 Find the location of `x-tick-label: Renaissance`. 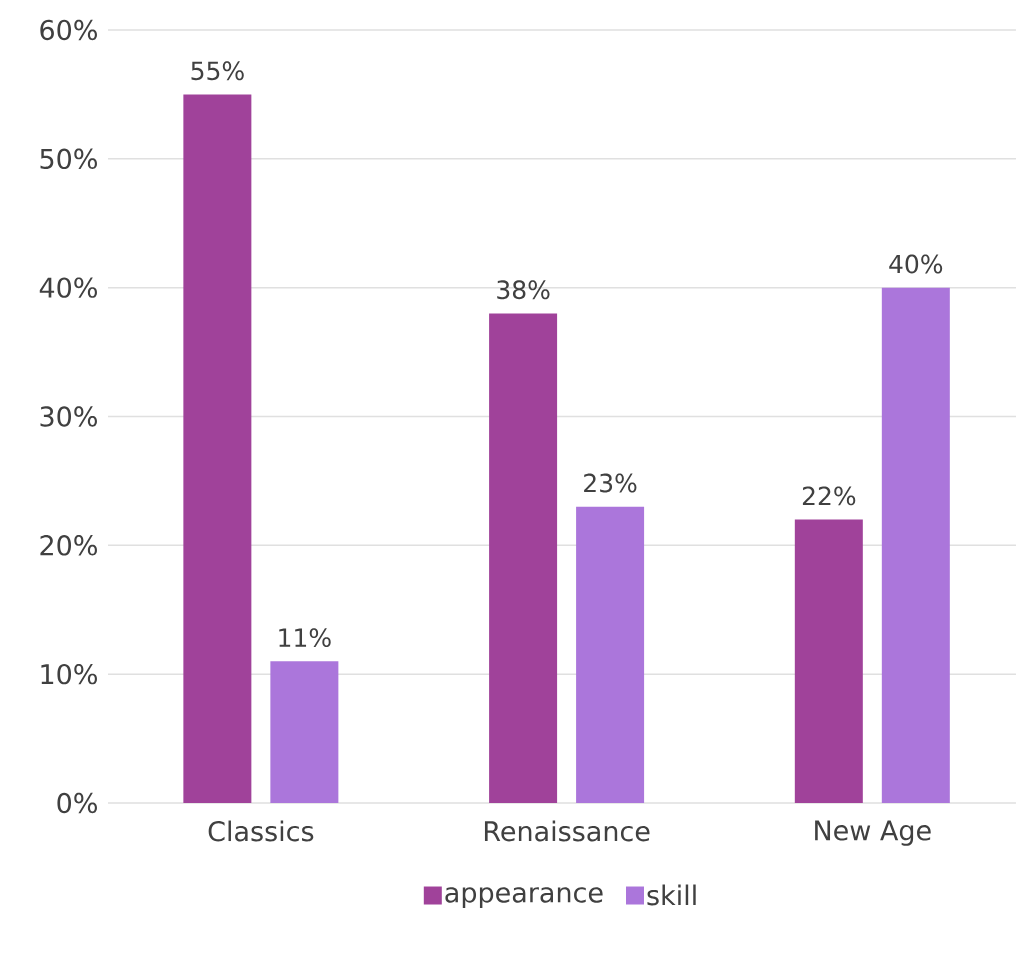

x-tick-label: Renaissance is located at coordinates (567, 831).